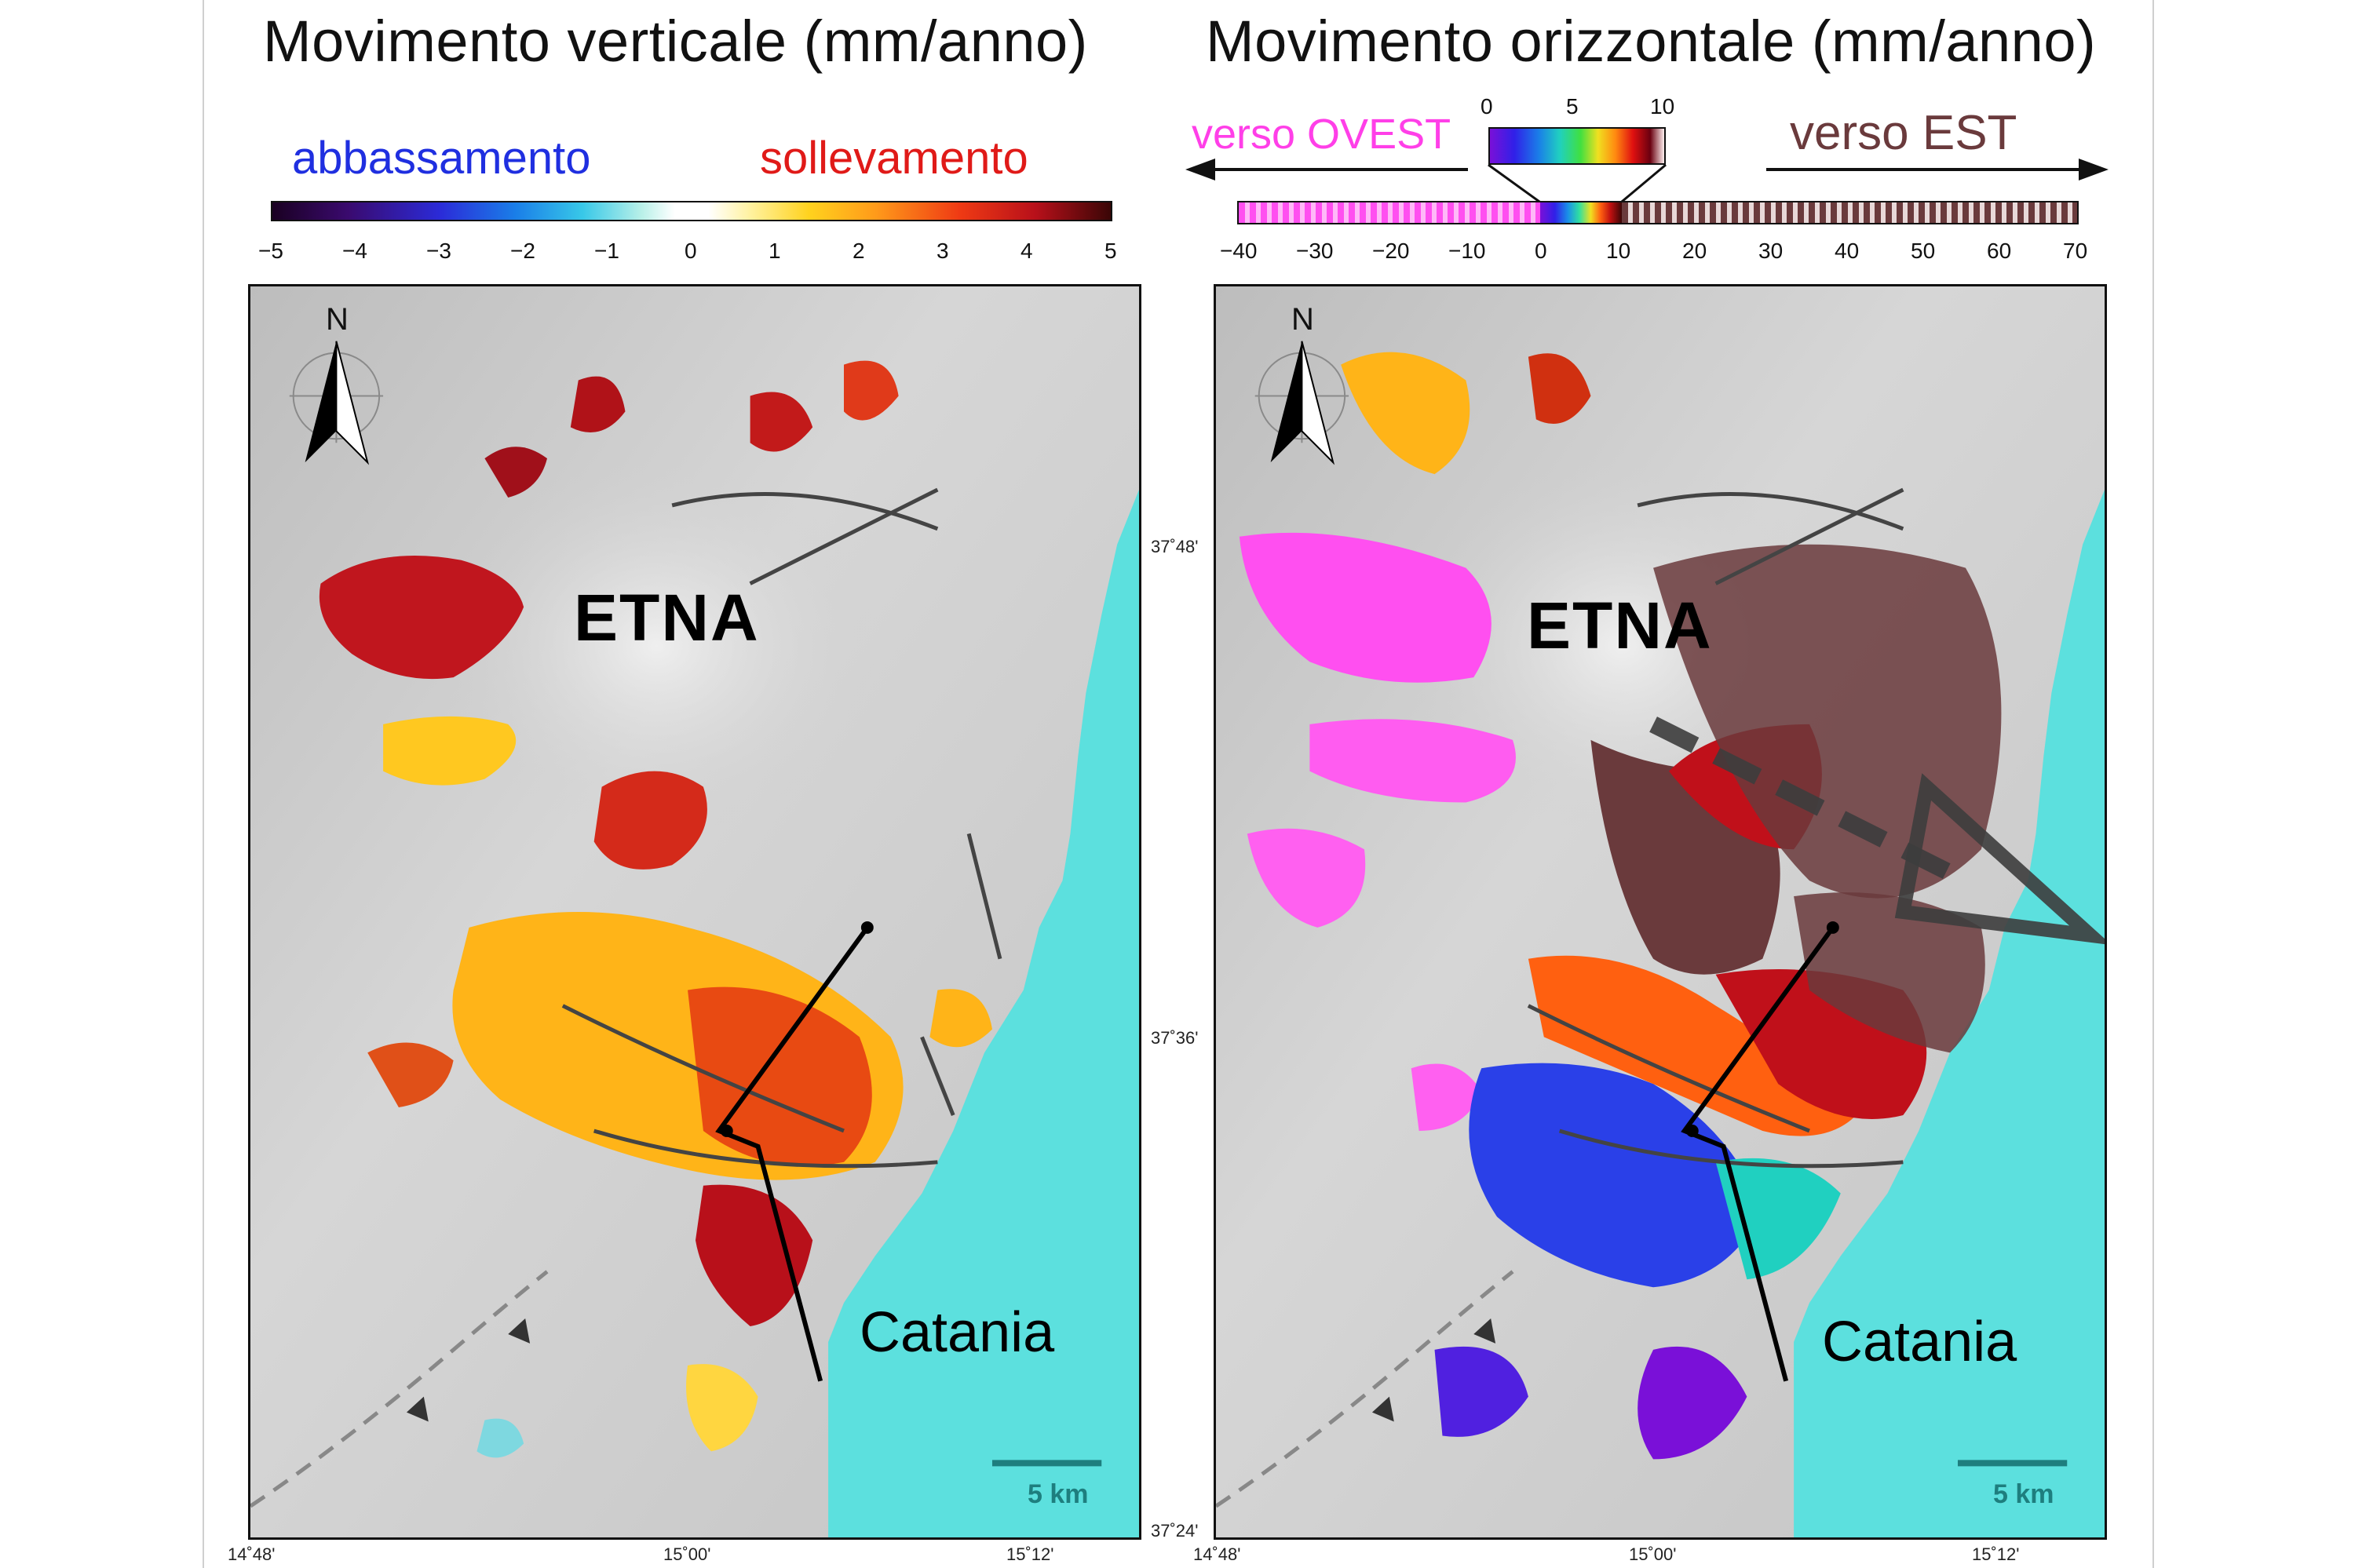 The image size is (2355, 1568). I want to click on vtick: 3, so click(943, 251).